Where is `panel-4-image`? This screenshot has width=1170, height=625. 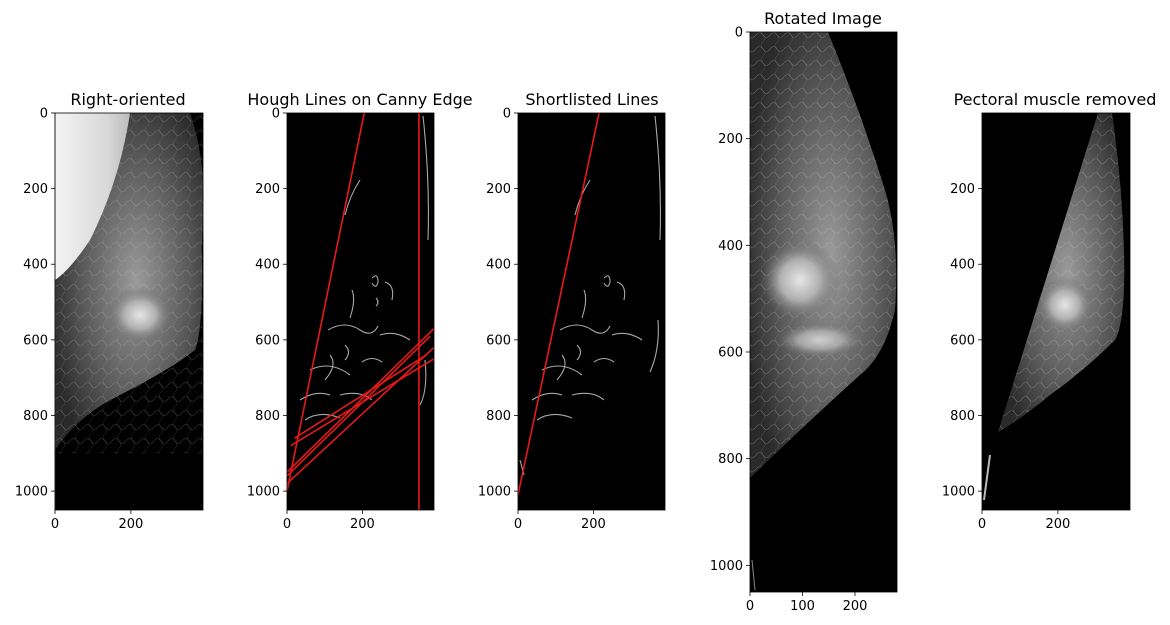 panel-4-image is located at coordinates (823, 312).